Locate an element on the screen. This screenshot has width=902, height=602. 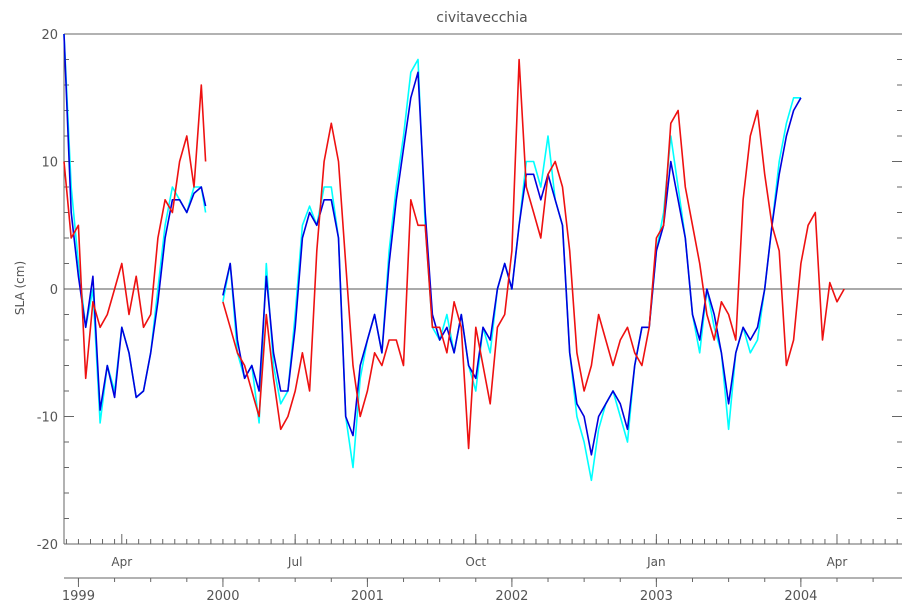
chart-title: civitavecchia is located at coordinates (481, 18).